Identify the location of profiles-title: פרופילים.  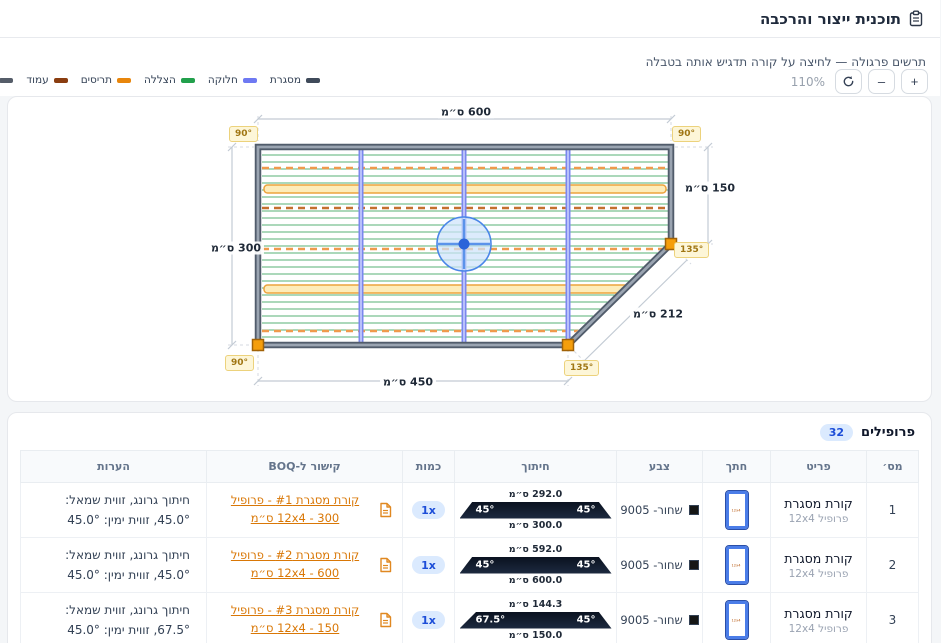
(889, 432).